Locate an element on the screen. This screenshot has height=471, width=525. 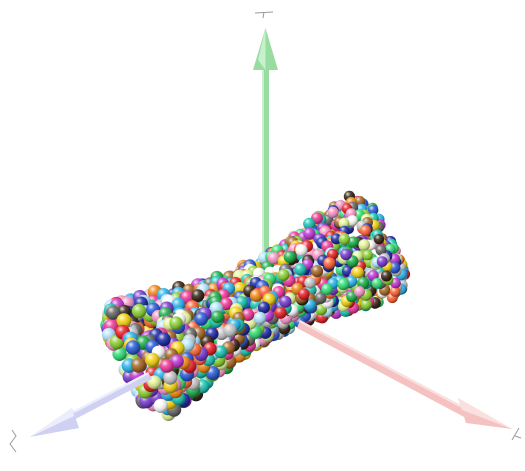
axis-x-arrow is located at coordinates (404, 374).